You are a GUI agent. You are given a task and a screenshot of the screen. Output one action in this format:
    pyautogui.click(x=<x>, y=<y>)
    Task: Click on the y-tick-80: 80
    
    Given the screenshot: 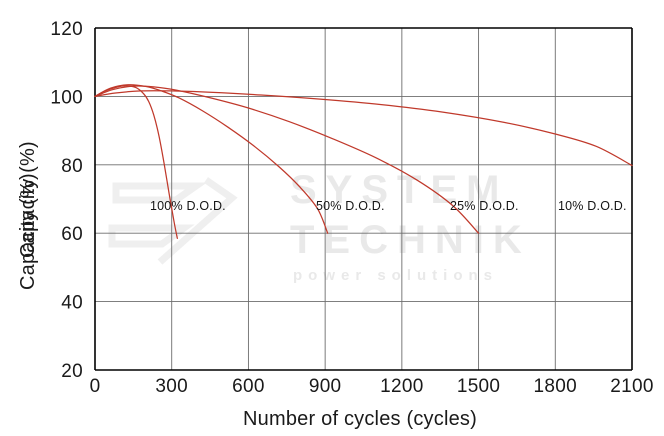 What is the action you would take?
    pyautogui.click(x=72, y=166)
    